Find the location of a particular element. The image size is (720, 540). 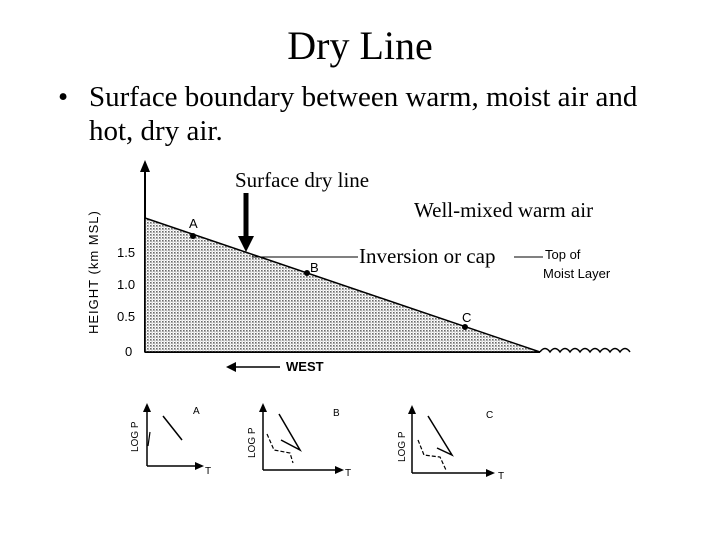

y-tick-1-0: 1.0 is located at coordinates (126, 284).